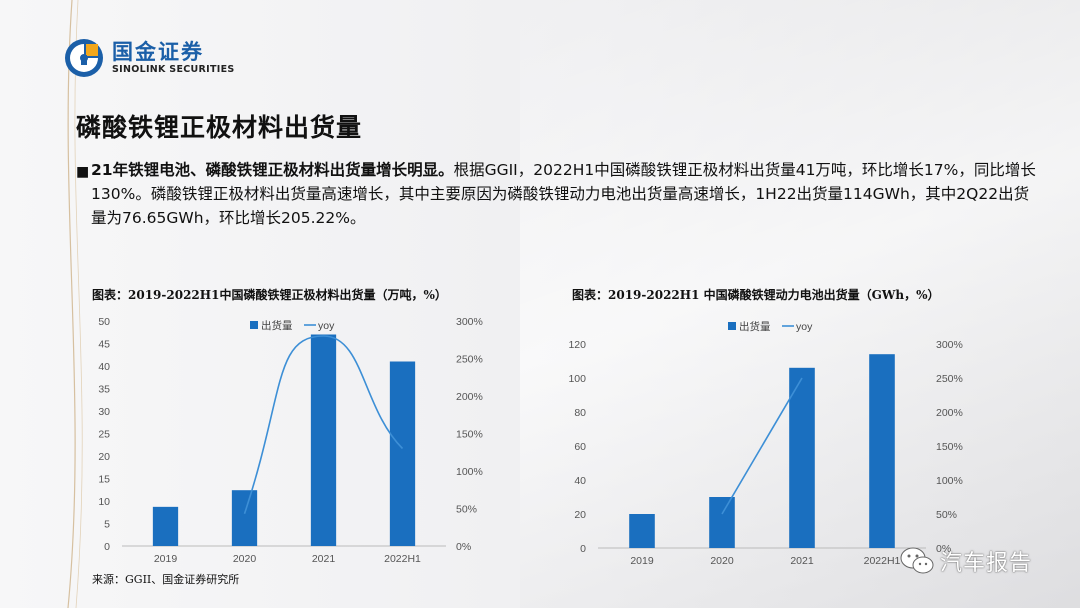  What do you see at coordinates (107, 525) in the screenshot?
I see `y-tick-label: 5` at bounding box center [107, 525].